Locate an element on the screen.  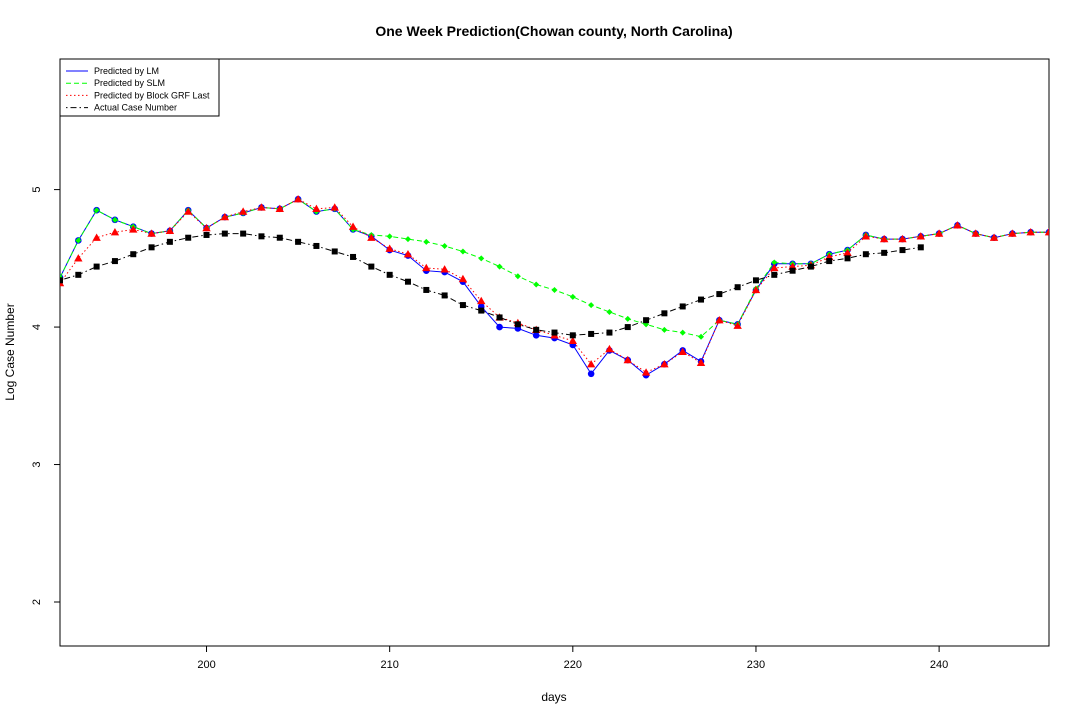
y-tick-label: 2 is located at coordinates (37, 602).